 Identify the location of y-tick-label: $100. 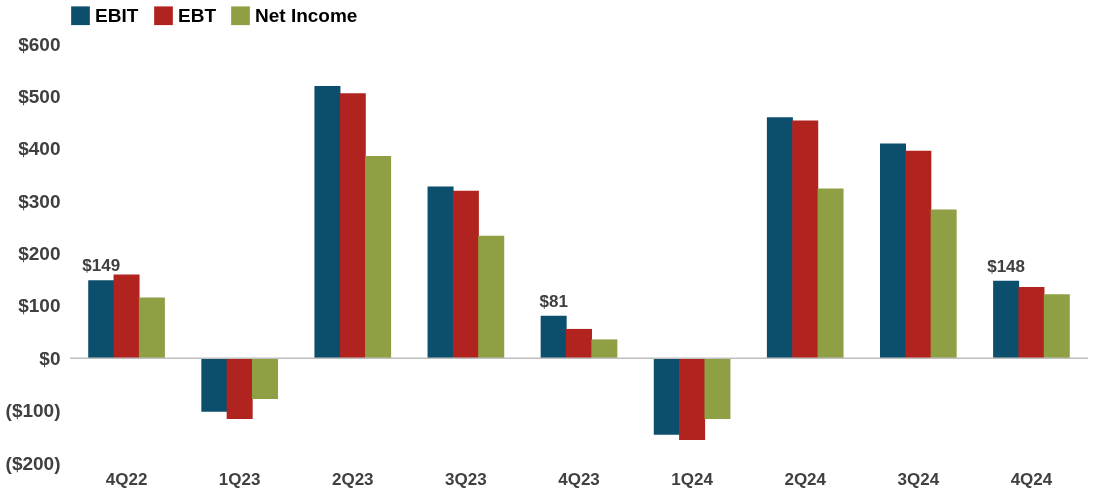
(39, 306).